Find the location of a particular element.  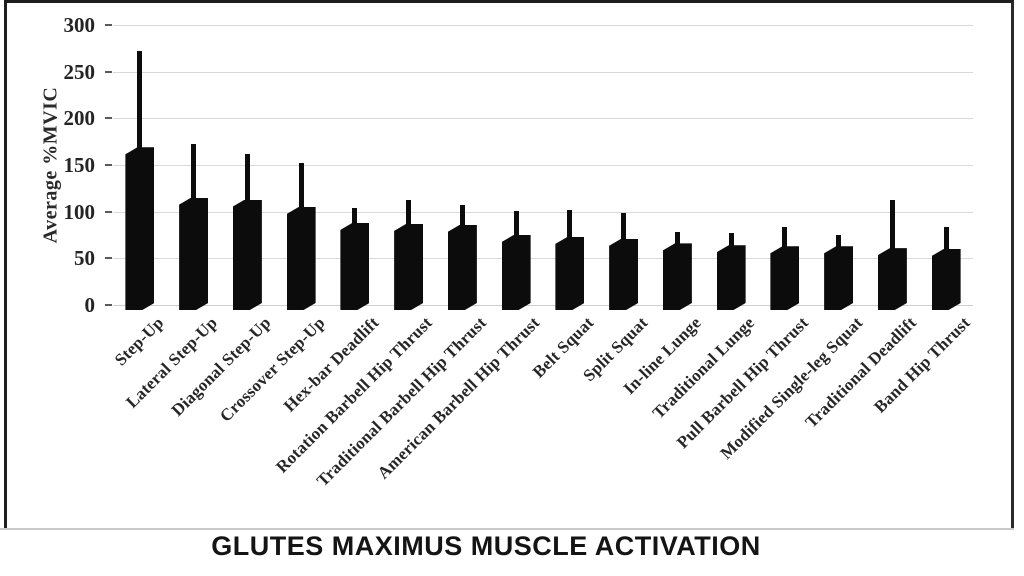

x-axis-label: Hex-bar Deadlift is located at coordinates (331, 364).